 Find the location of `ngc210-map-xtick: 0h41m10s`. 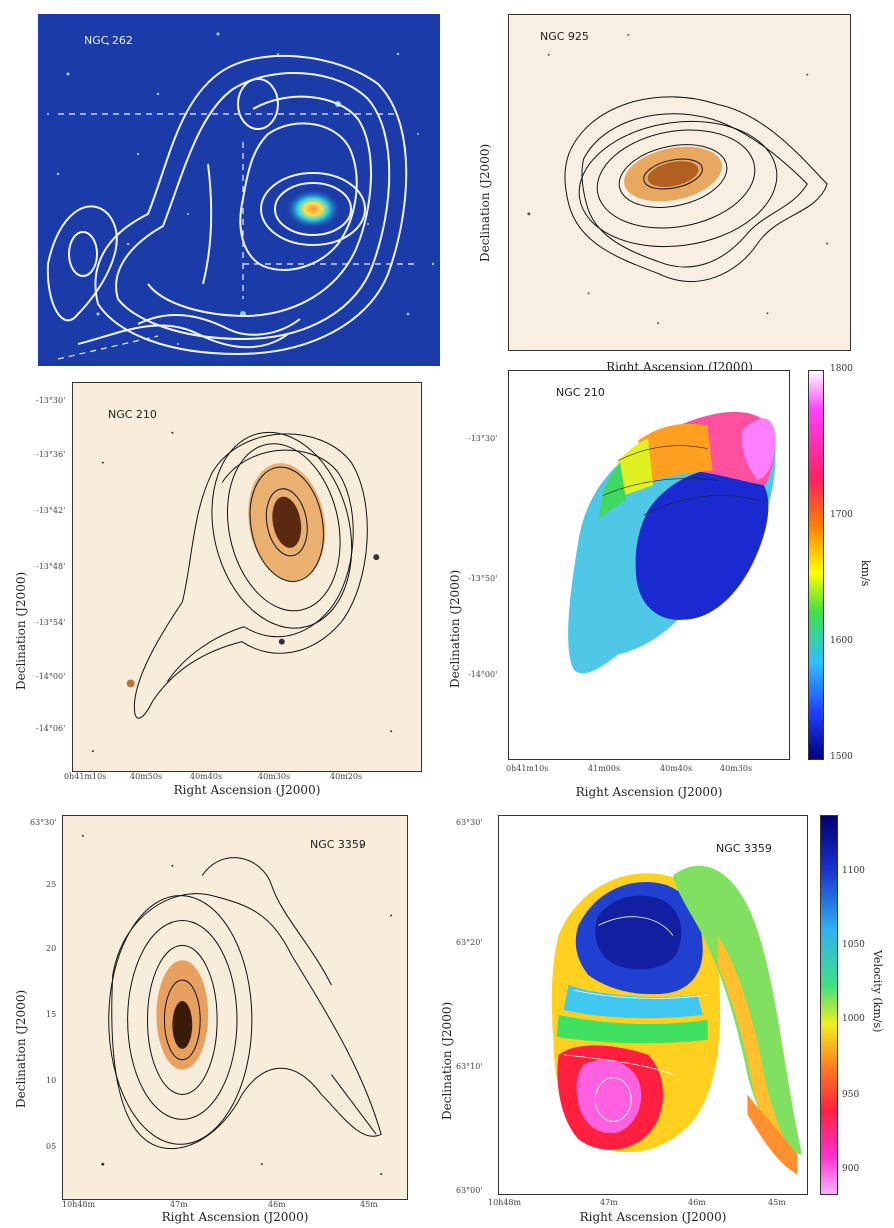

ngc210-map-xtick: 0h41m10s is located at coordinates (85, 776).